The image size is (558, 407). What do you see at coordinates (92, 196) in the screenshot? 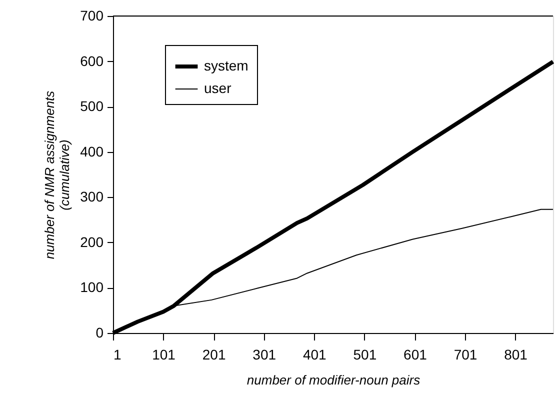
I see `y-tick-label: 300` at bounding box center [92, 196].